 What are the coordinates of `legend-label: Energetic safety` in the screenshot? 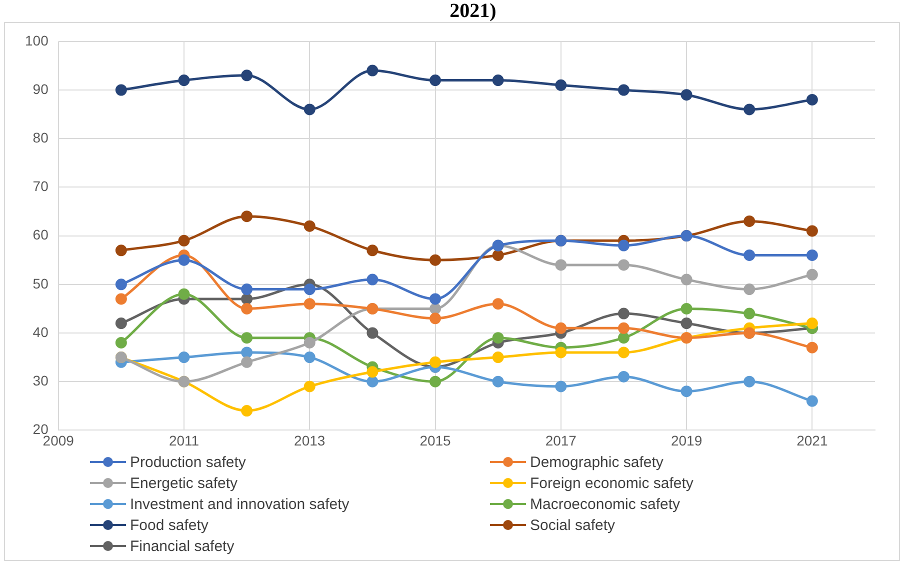 It's located at (184, 483).